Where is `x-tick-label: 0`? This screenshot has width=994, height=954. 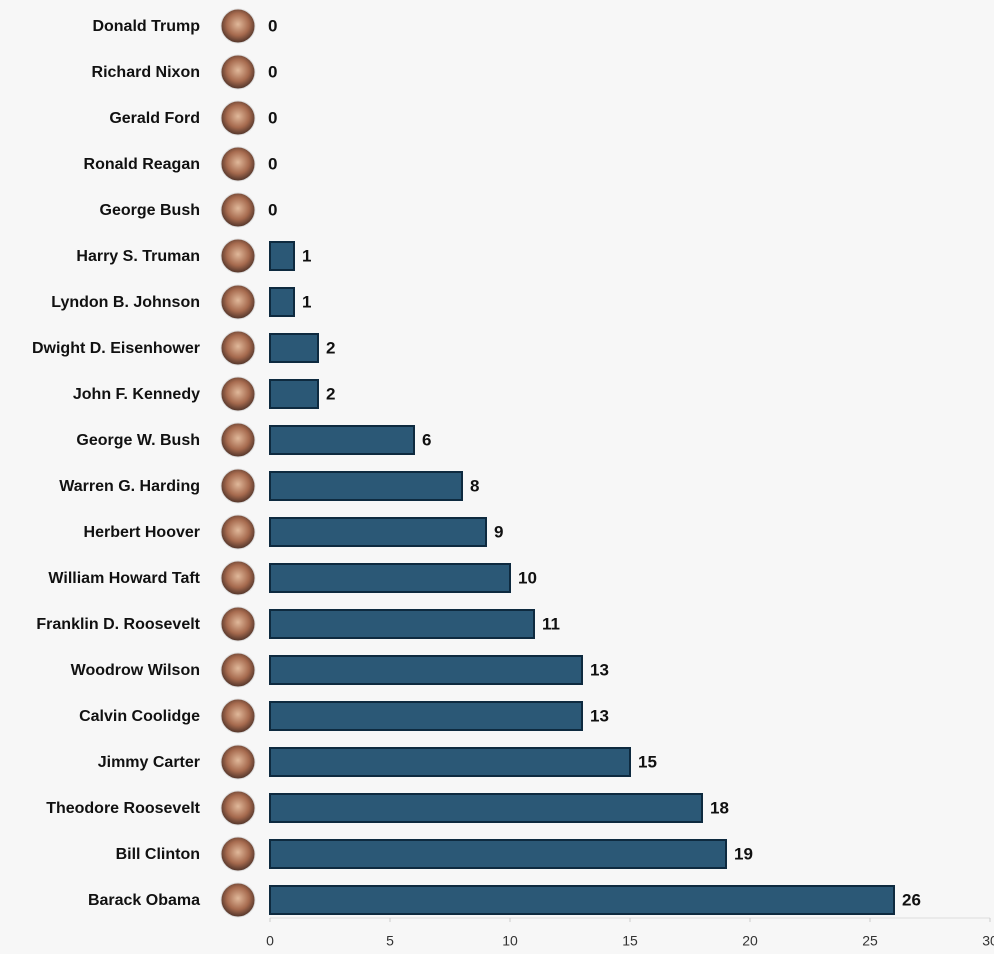 x-tick-label: 0 is located at coordinates (270, 941).